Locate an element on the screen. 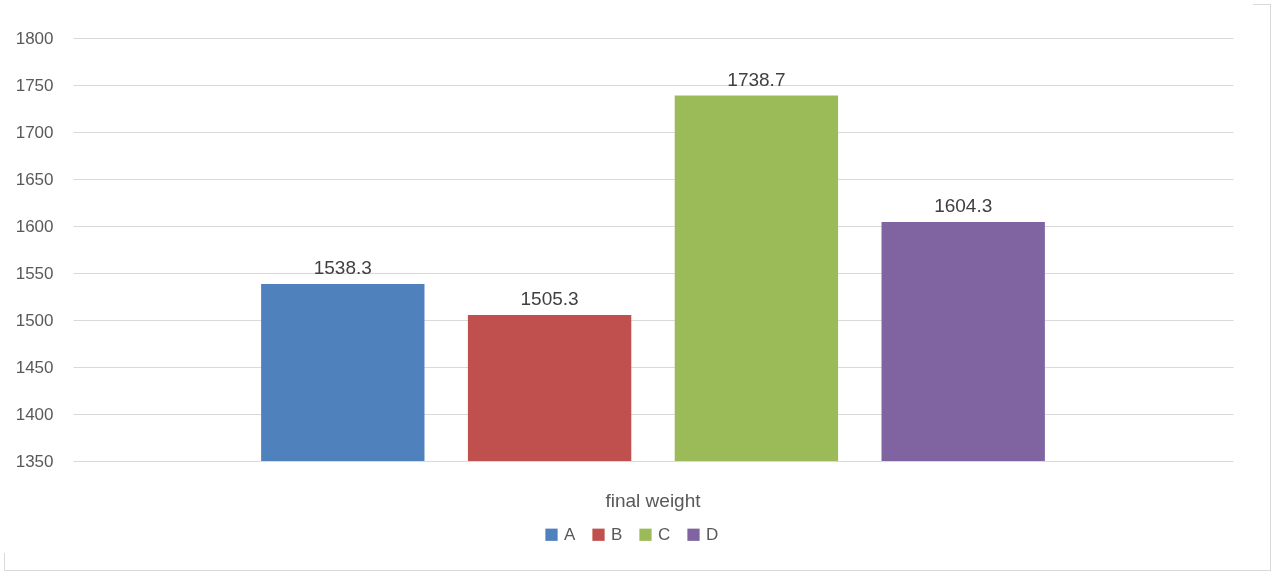  data-label: 1738.7 is located at coordinates (756, 79).